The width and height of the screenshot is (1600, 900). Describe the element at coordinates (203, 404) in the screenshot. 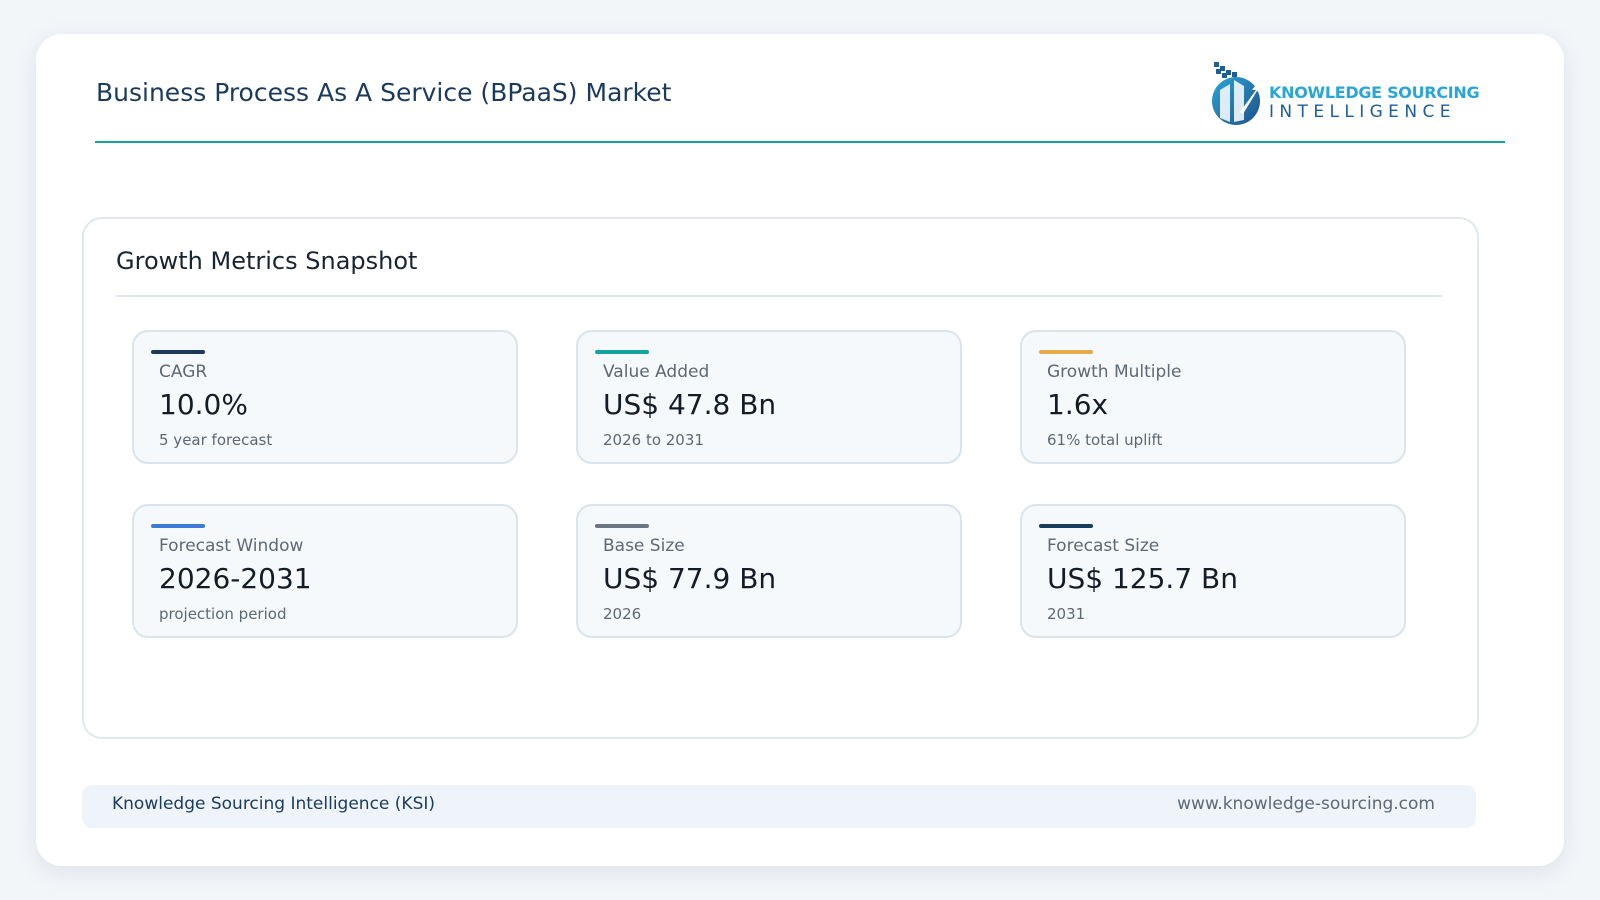

I see `metric-value: 10.0%` at that location.